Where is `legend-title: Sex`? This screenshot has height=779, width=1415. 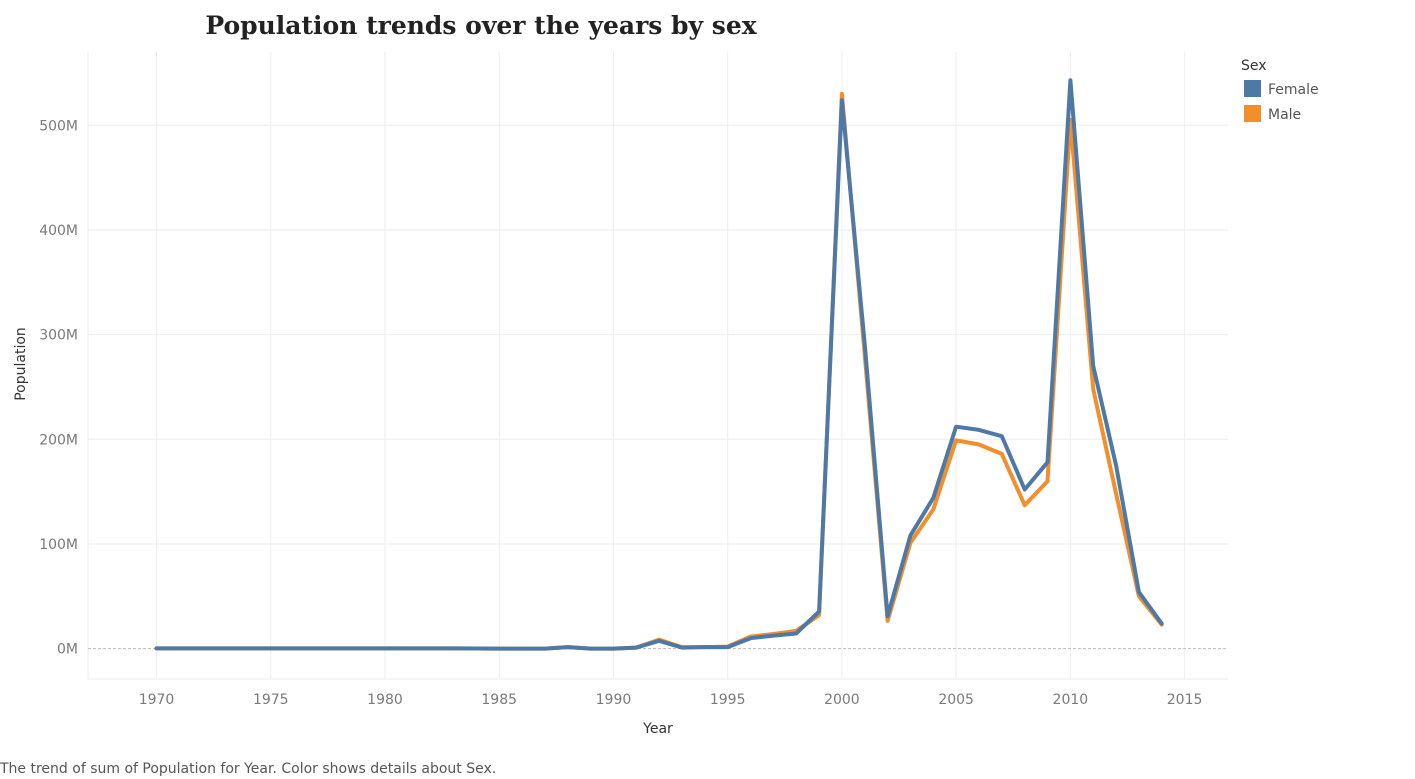 legend-title: Sex is located at coordinates (1254, 66).